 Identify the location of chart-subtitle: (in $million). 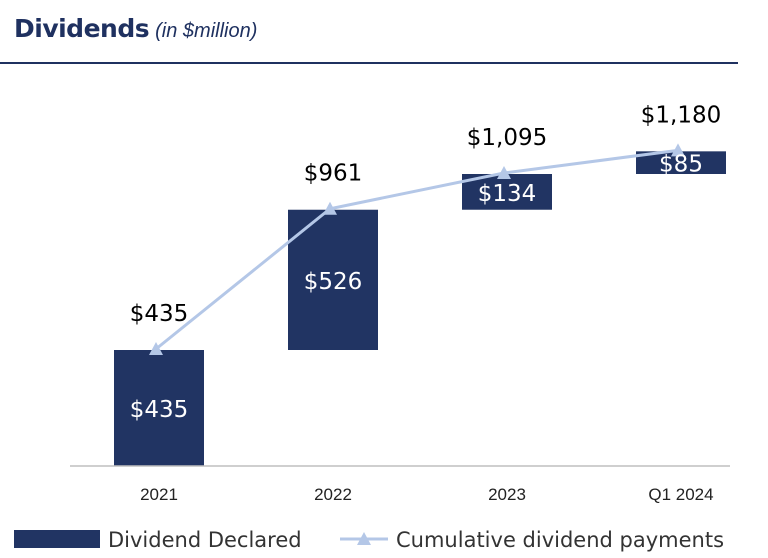
(206, 31).